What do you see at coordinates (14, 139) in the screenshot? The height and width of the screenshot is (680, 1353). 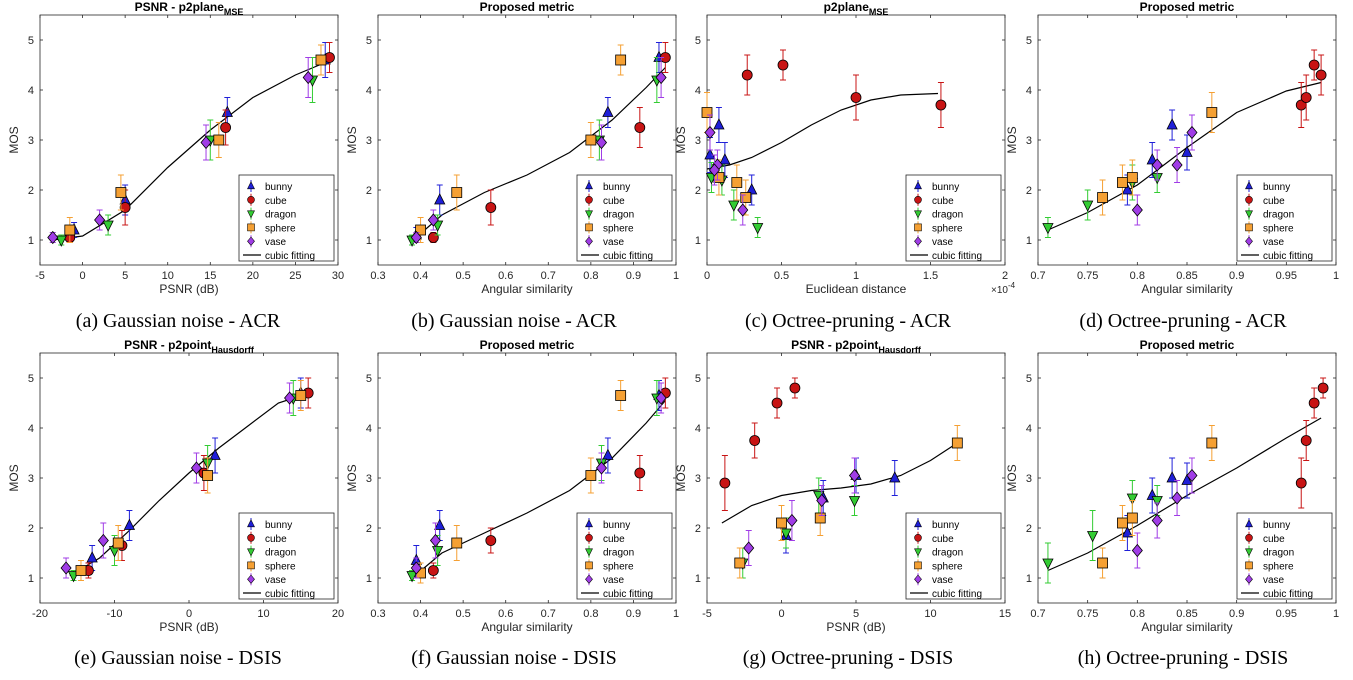 I see `y-axis-label: MOS` at bounding box center [14, 139].